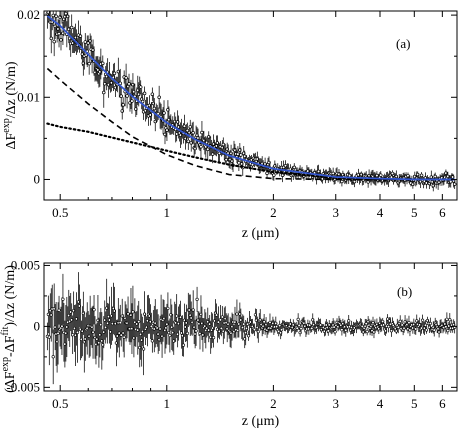 Image resolution: width=468 pixels, height=431 pixels. Describe the element at coordinates (10, 296) in the screenshot. I see `y-axis-label-part: )/Δz (N/m)` at that location.